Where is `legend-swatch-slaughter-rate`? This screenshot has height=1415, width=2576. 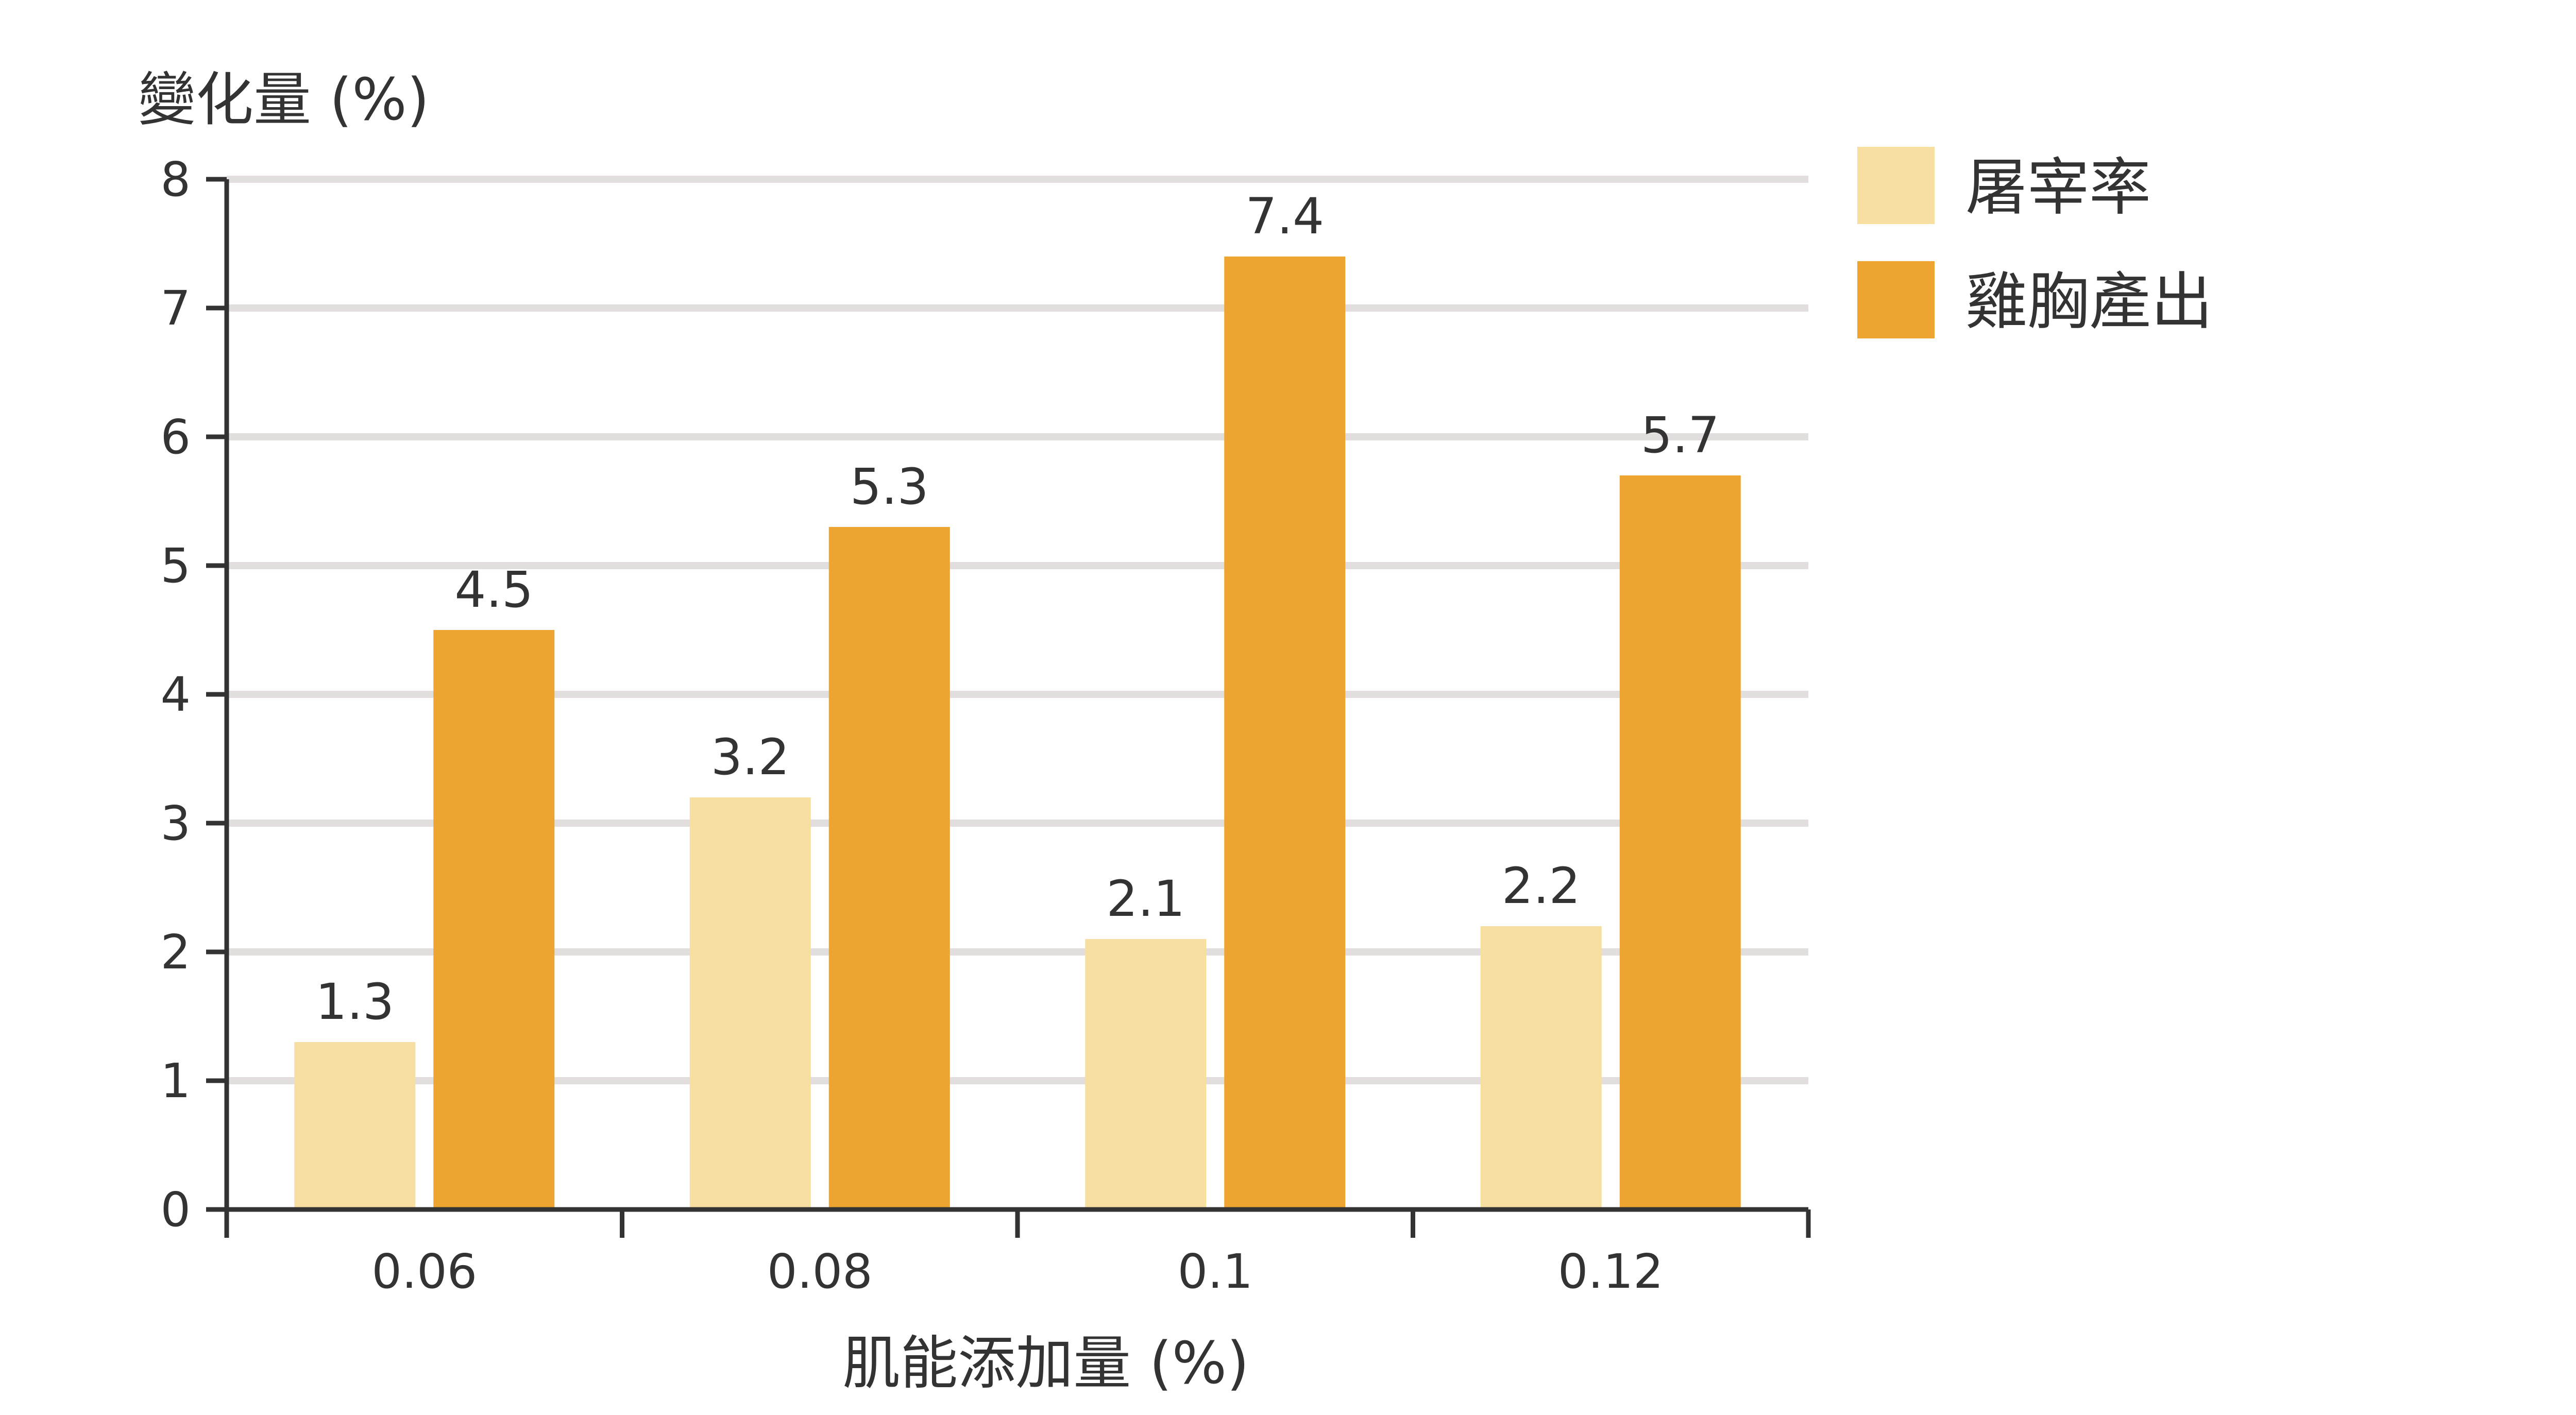
legend-swatch-slaughter-rate is located at coordinates (1896, 185).